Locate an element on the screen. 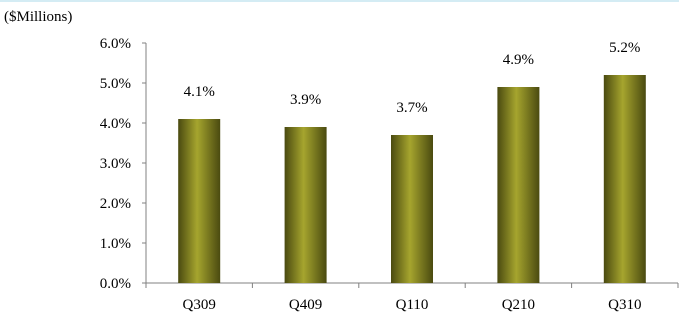 This screenshot has width=679, height=320. y-tick-label: 1.0% is located at coordinates (115, 244).